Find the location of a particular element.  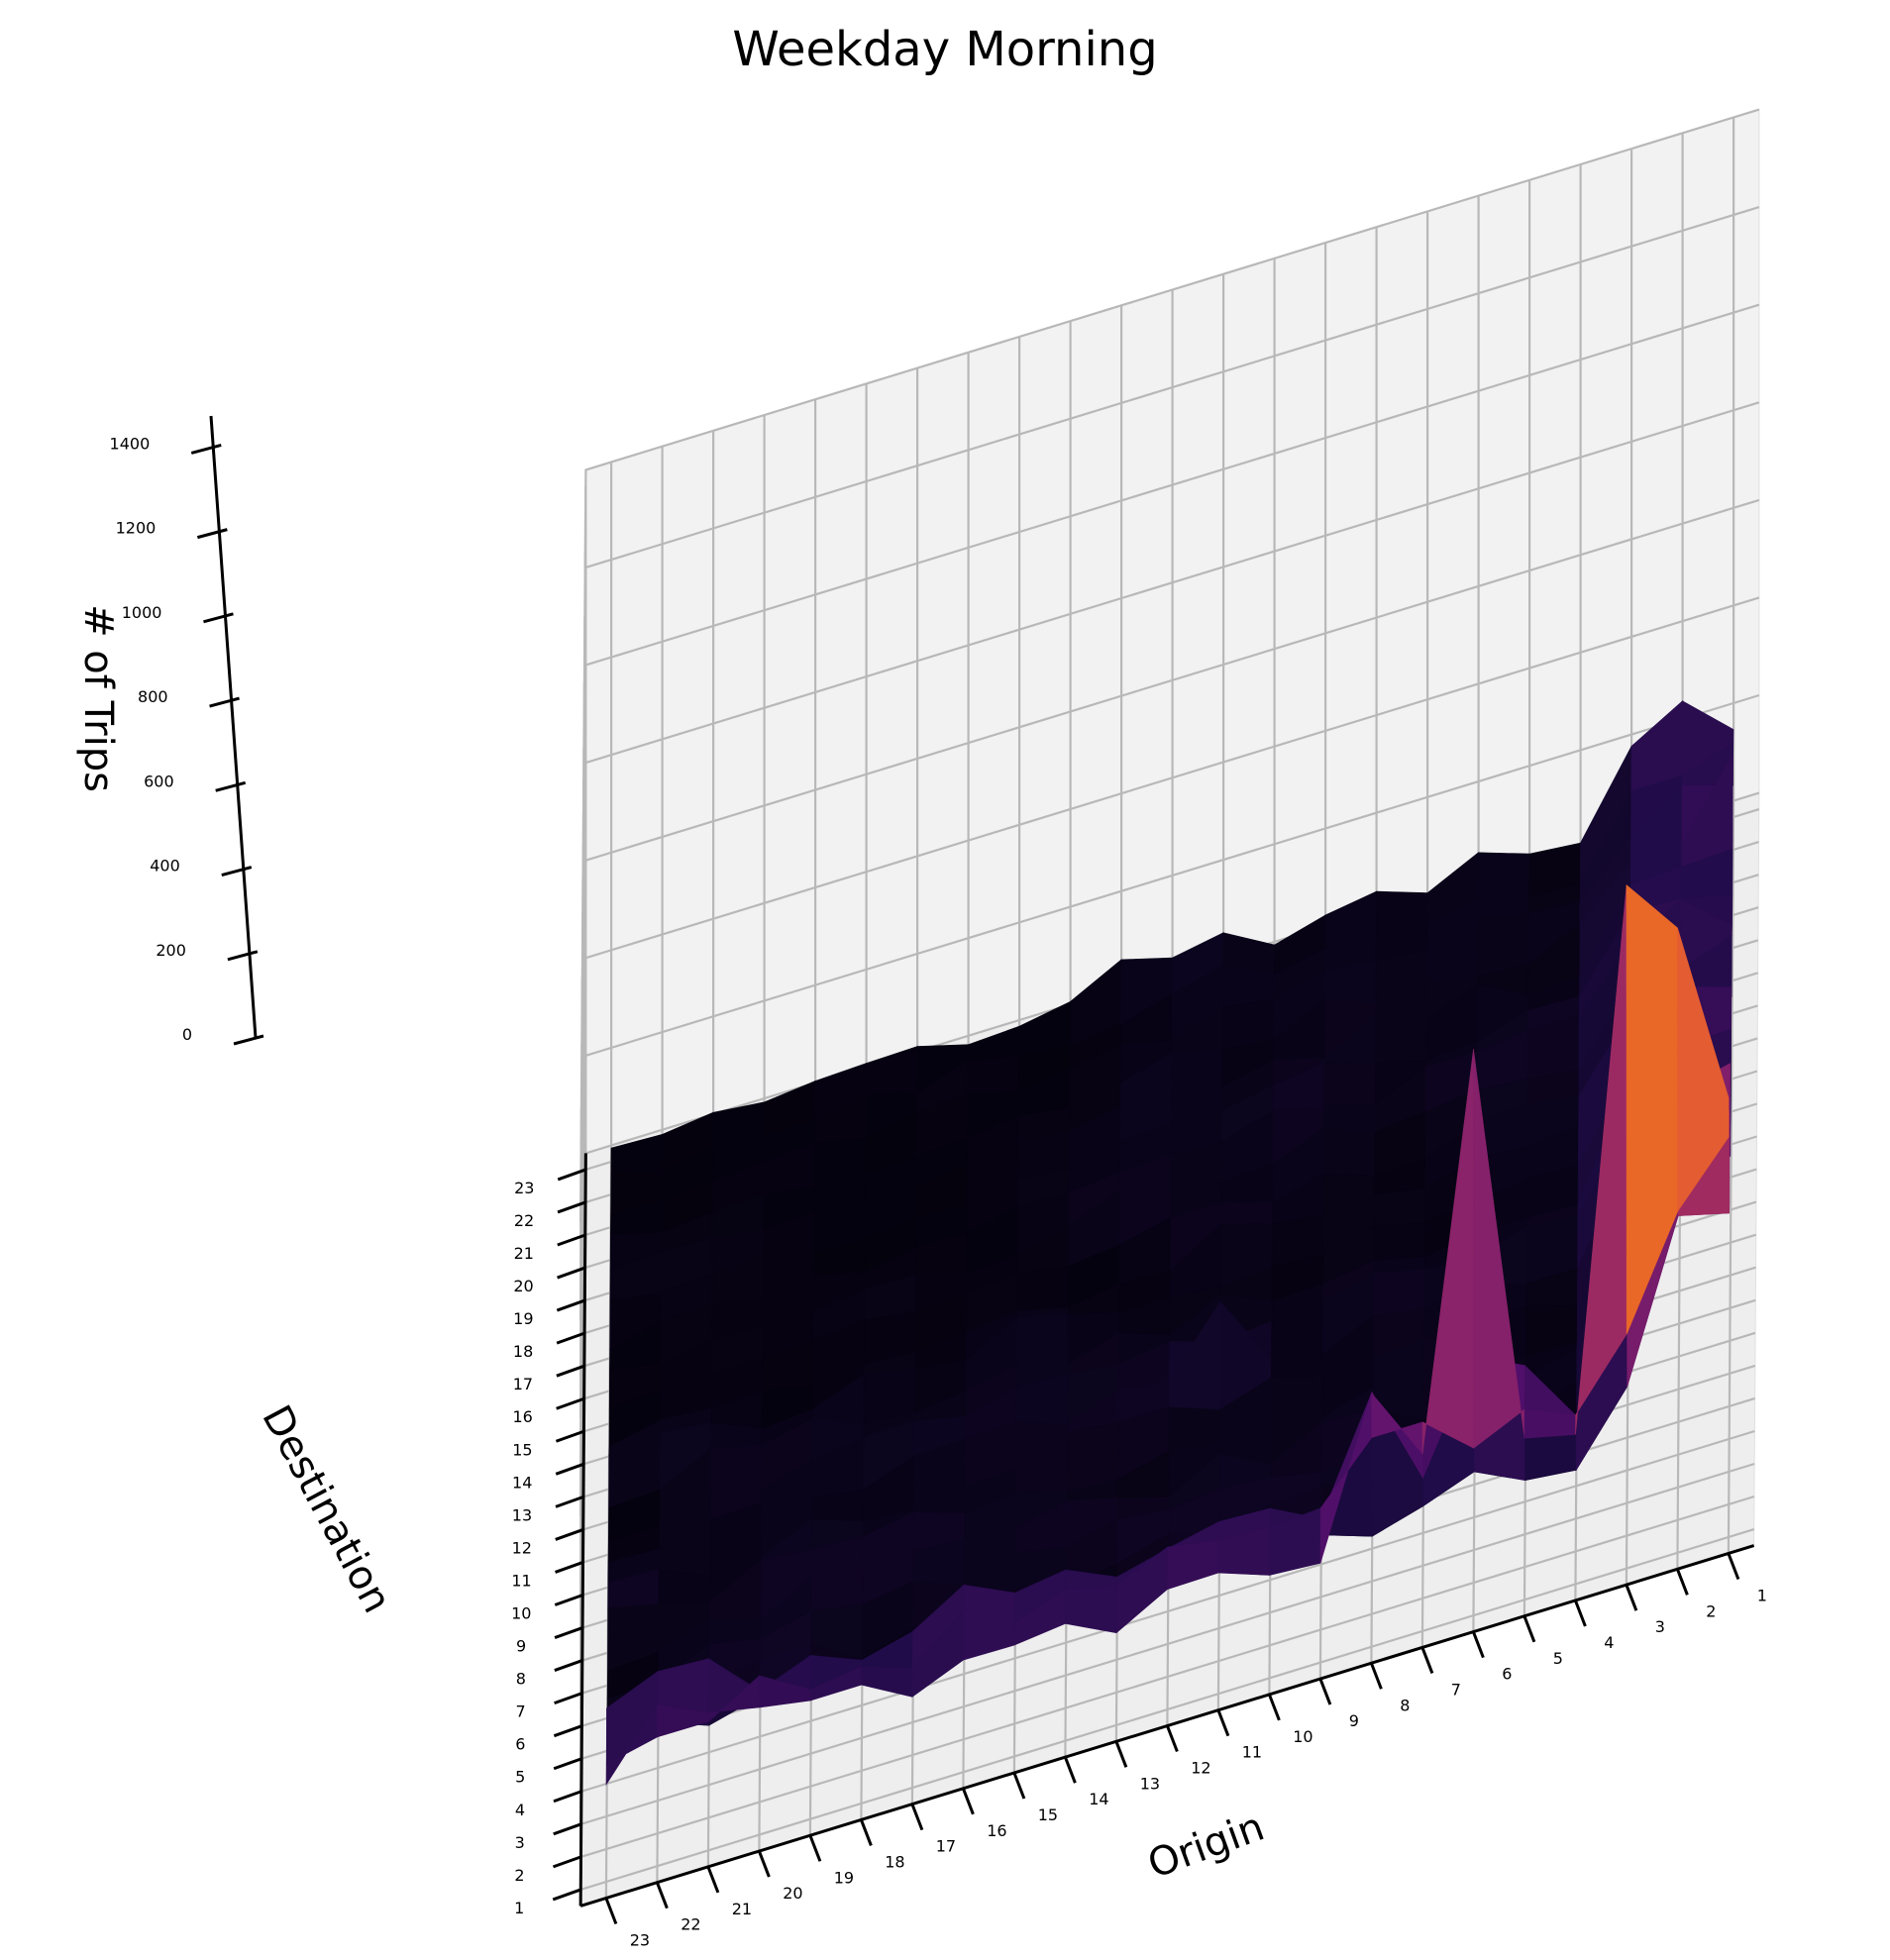

origin-tick-label: 22 is located at coordinates (690, 1925).